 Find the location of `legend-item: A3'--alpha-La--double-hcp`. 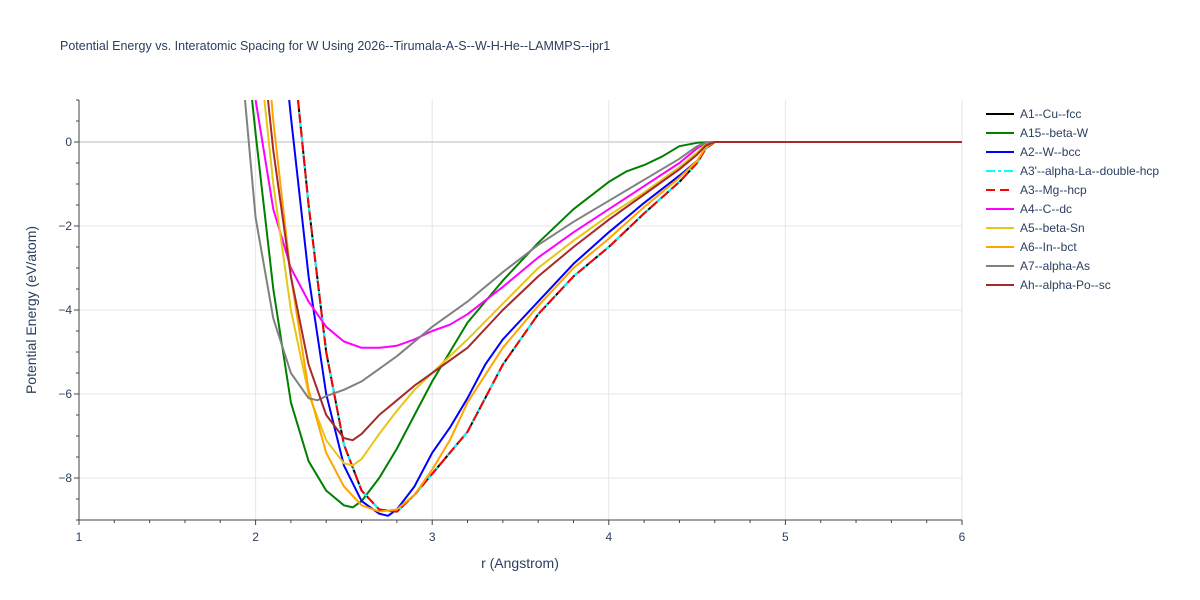

legend-item: A3'--alpha-La--double-hcp is located at coordinates (1072, 171).